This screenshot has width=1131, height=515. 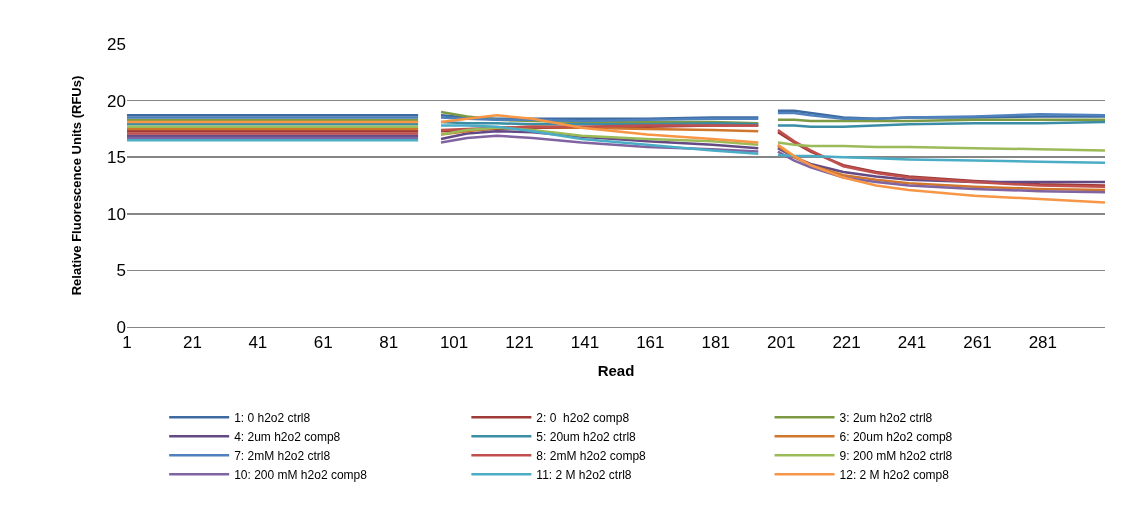 What do you see at coordinates (192, 343) in the screenshot?
I see `x-tick-label: 21` at bounding box center [192, 343].